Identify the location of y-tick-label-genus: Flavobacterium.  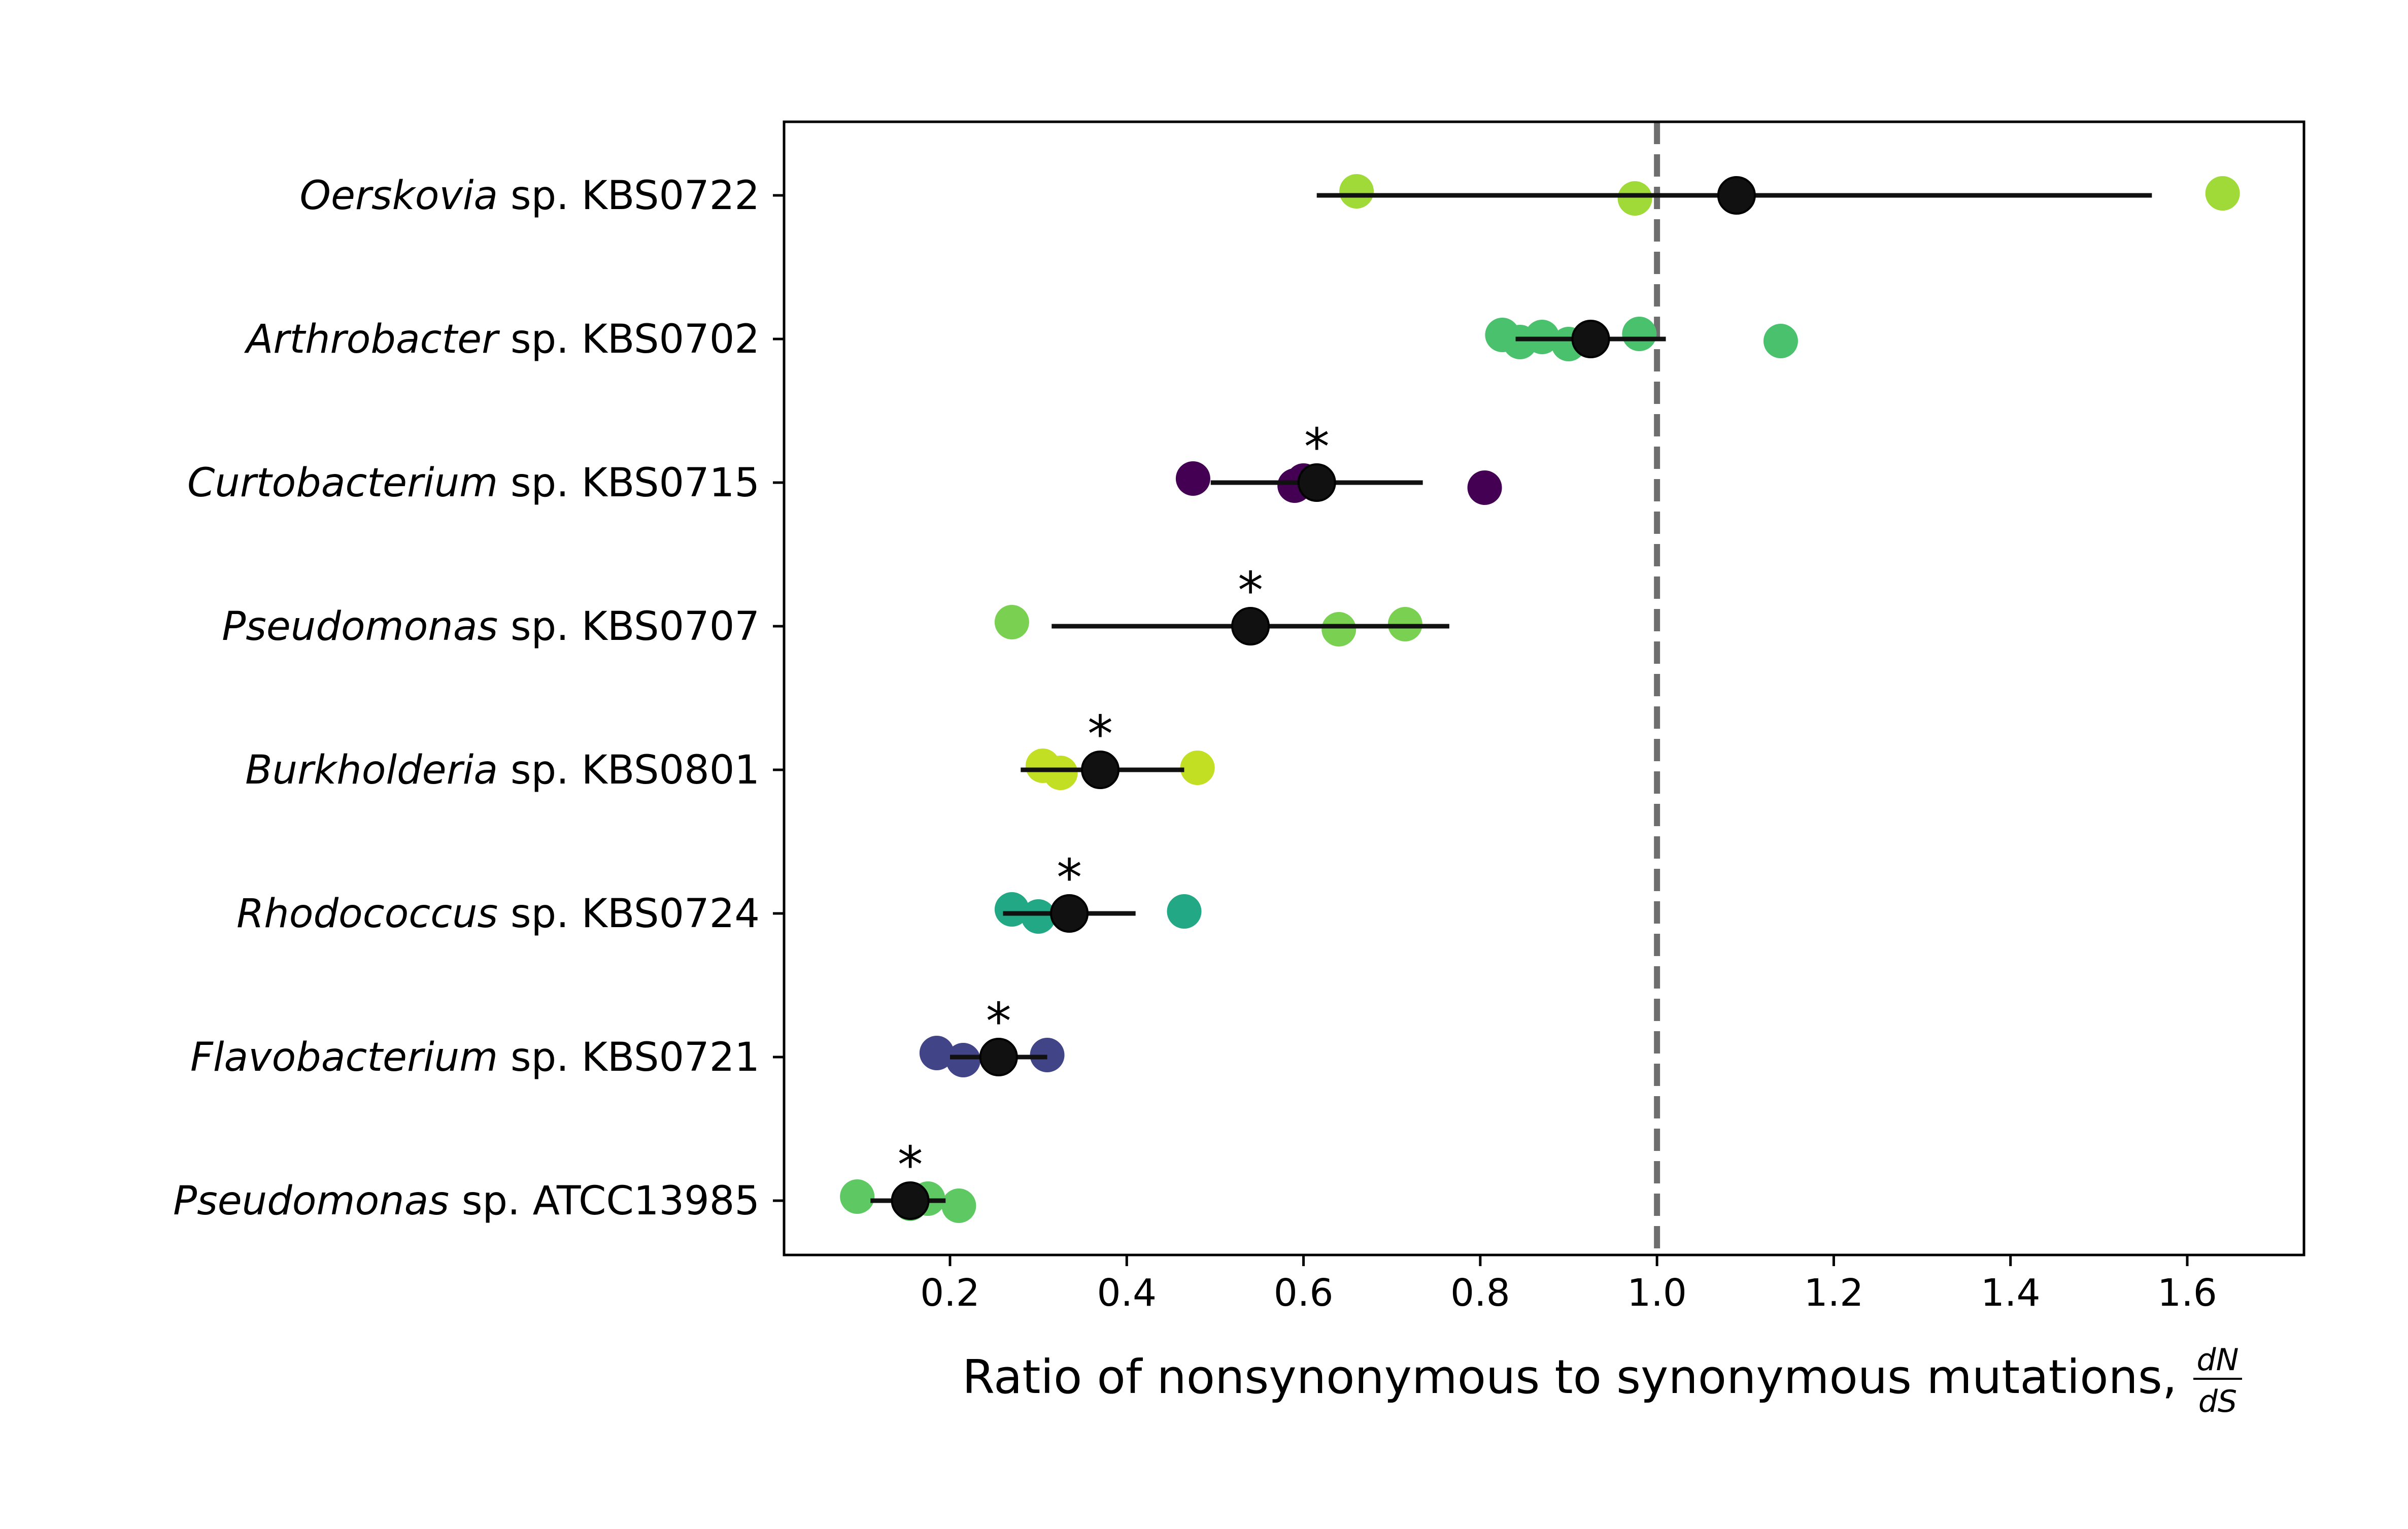
(344, 1057).